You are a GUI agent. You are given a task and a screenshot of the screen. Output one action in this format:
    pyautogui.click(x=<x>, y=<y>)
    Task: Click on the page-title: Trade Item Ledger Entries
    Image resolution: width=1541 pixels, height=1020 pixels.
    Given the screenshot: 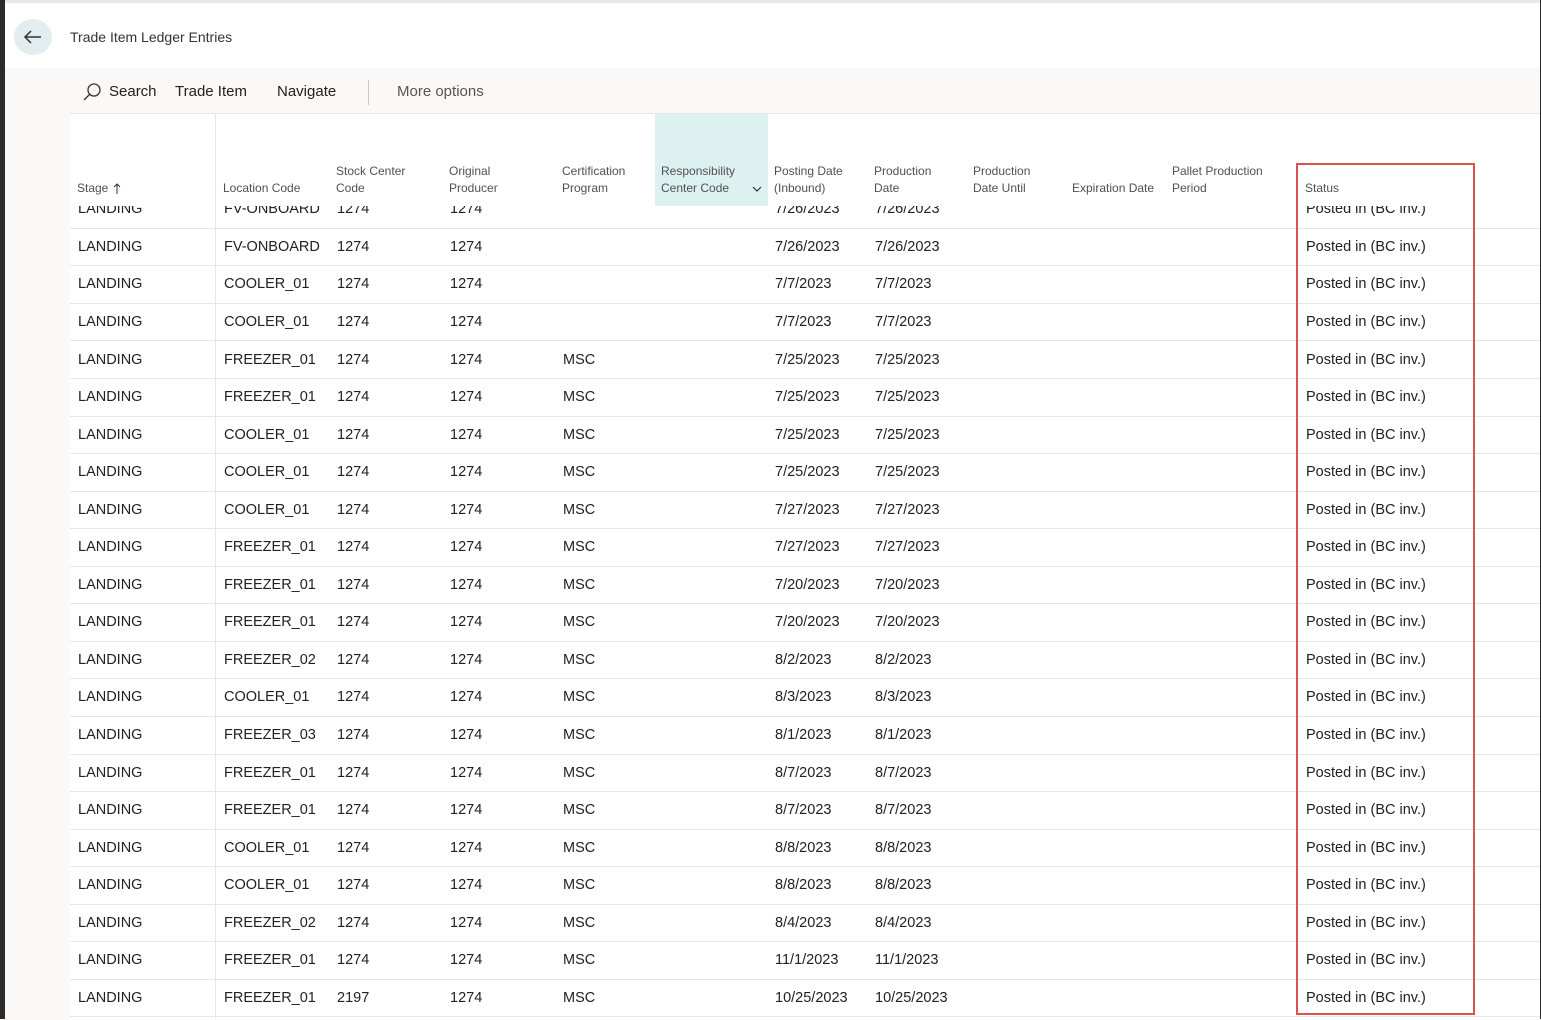 What is the action you would take?
    pyautogui.click(x=151, y=37)
    